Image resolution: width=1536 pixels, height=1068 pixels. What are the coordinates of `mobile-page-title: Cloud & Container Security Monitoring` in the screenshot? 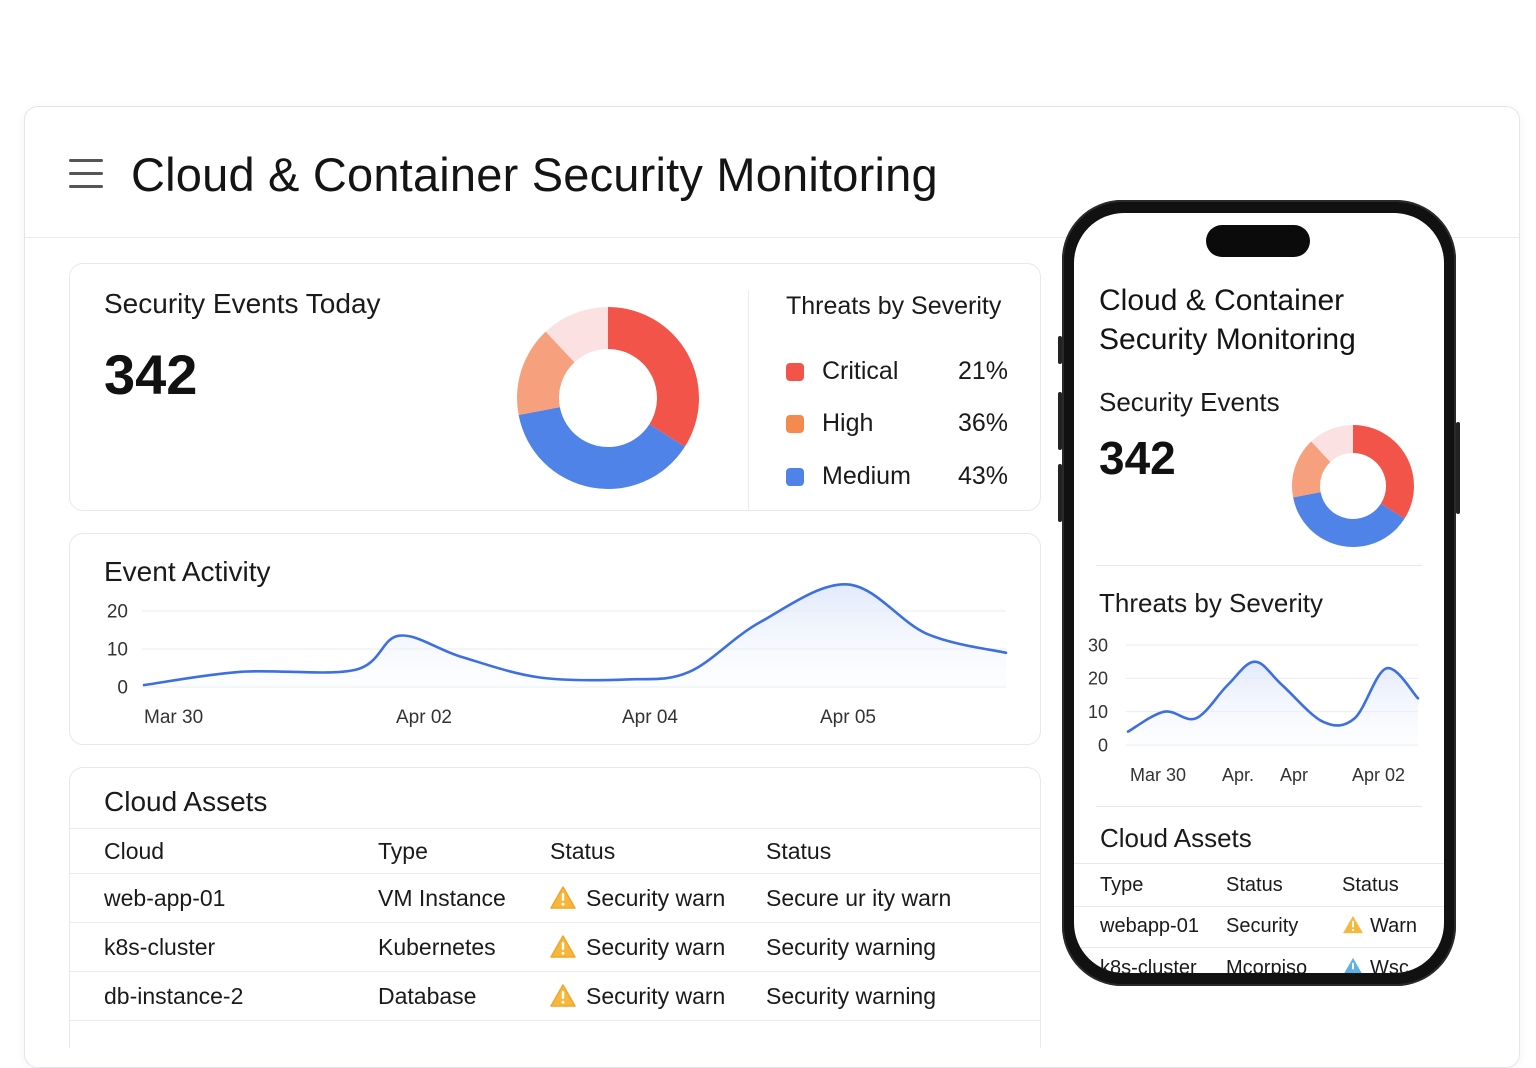 It's located at (1227, 320).